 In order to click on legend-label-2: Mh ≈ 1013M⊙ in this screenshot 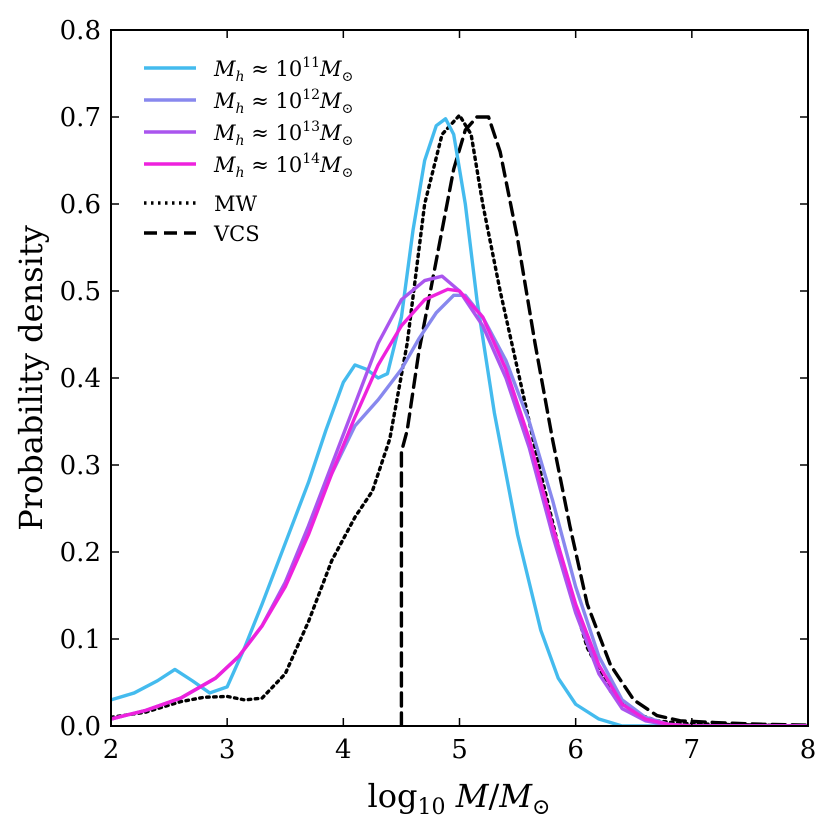, I will do `click(283, 134)`.